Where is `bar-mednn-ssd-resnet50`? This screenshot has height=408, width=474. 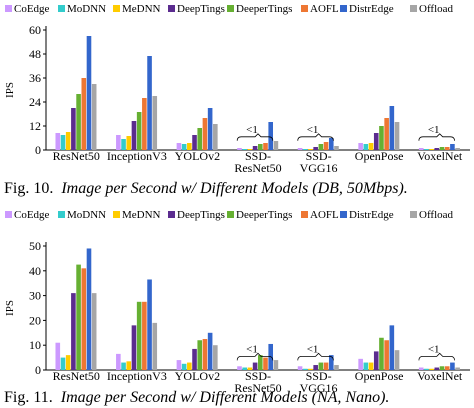
bar-mednn-ssd-resnet50 is located at coordinates (250, 149).